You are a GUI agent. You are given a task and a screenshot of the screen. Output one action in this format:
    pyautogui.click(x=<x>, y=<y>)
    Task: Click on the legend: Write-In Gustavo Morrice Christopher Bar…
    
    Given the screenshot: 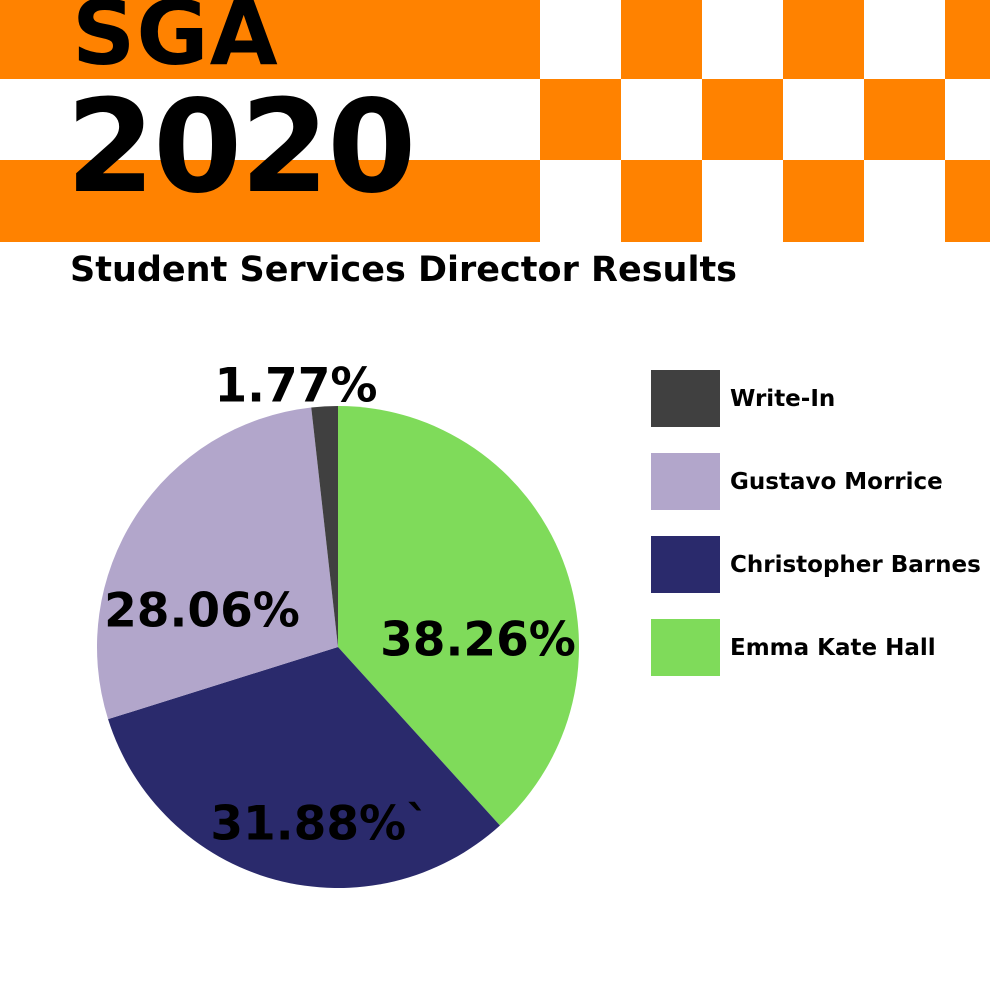 What is the action you would take?
    pyautogui.click(x=816, y=536)
    